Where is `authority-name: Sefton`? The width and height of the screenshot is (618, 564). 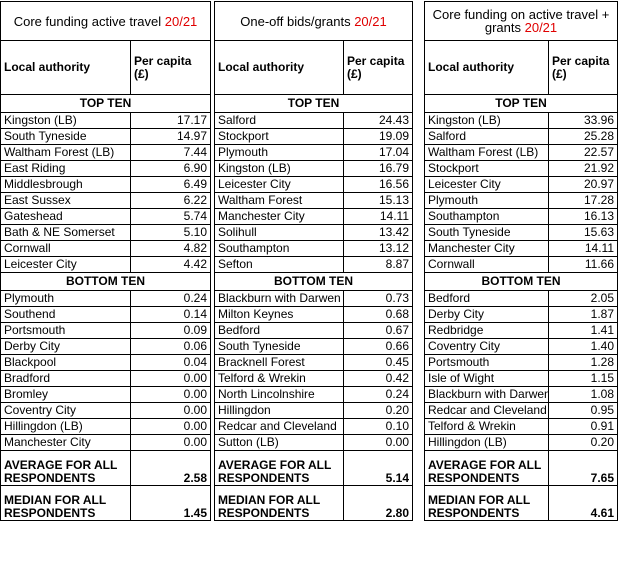
authority-name: Sefton is located at coordinates (279, 264).